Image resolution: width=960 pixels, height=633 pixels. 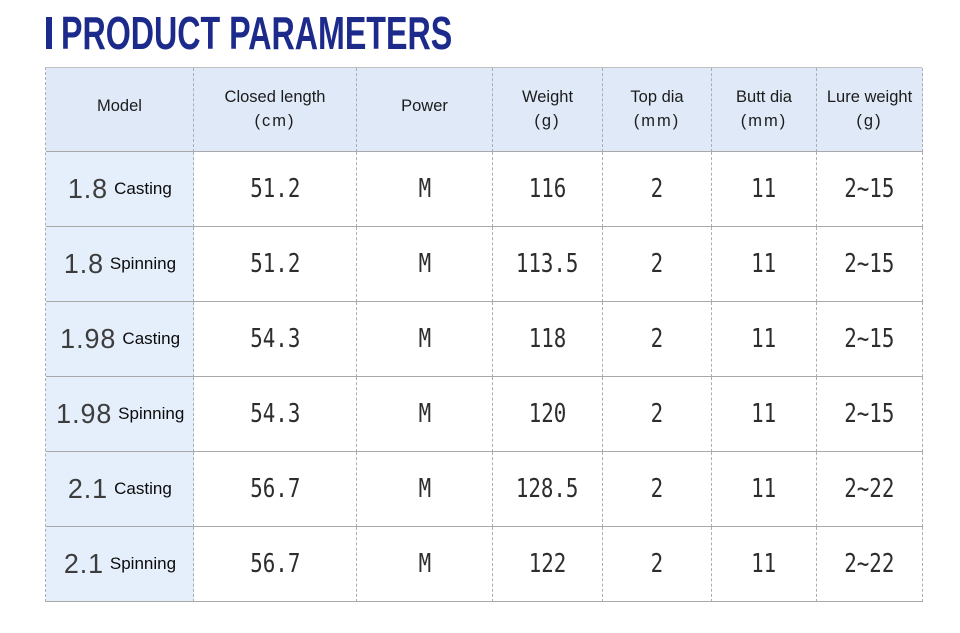 I want to click on title-accent-bar, so click(x=49, y=33).